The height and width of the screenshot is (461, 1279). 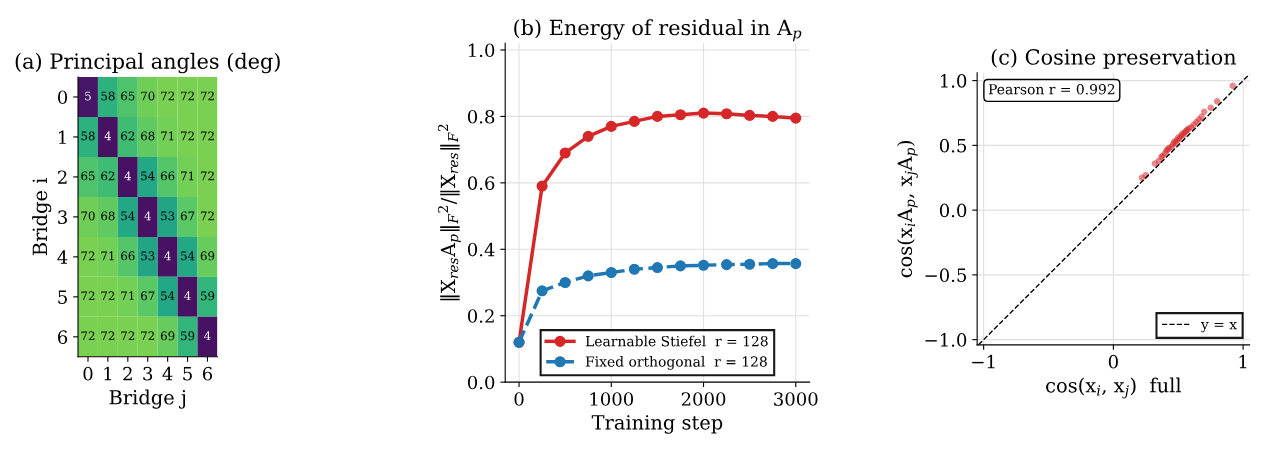 I want to click on text: ‖X$_{res}$A$_{p}$‖$_{F}$$^{2}$/‖X$_{res}$‖$_{F}$$^{2}$, so click(x=449, y=212).